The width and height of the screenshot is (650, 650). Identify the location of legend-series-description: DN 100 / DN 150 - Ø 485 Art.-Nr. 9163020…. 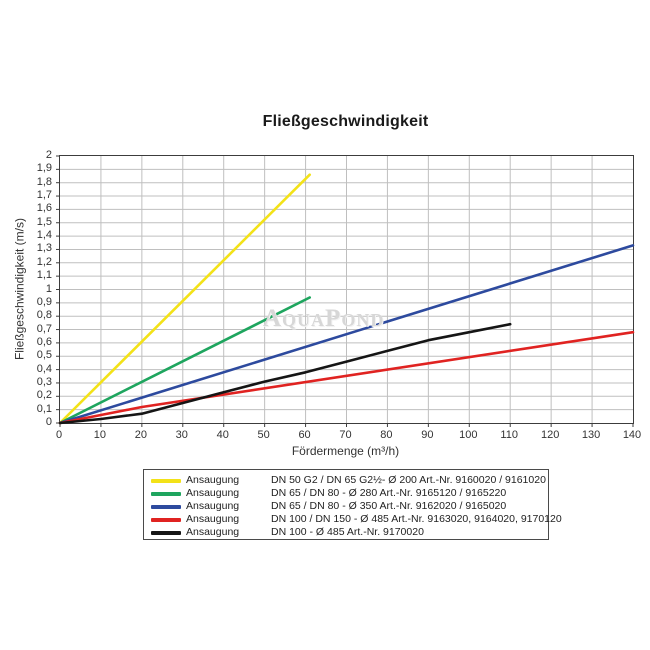
(416, 519).